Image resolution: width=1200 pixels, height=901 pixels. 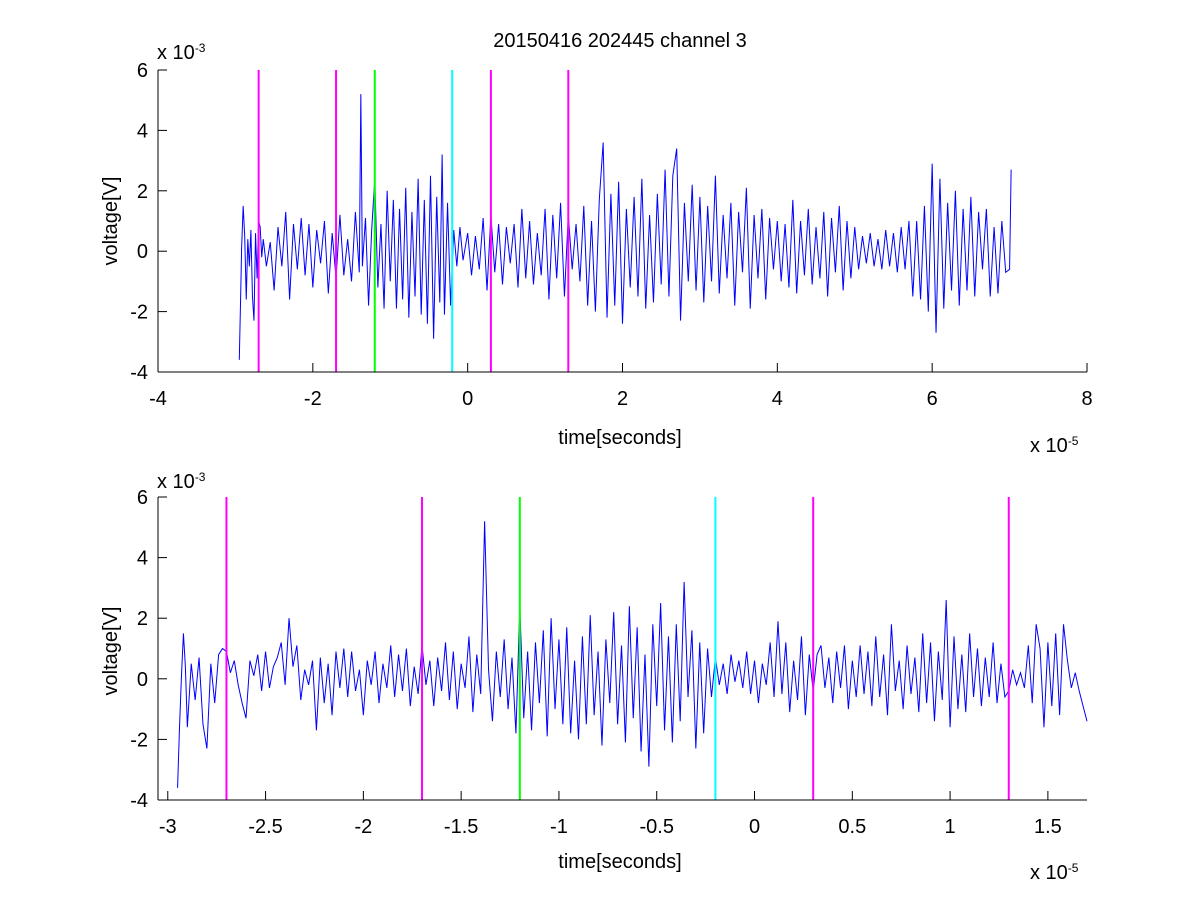 I want to click on bottom-y-tick-label-3: 2, so click(x=142, y=619).